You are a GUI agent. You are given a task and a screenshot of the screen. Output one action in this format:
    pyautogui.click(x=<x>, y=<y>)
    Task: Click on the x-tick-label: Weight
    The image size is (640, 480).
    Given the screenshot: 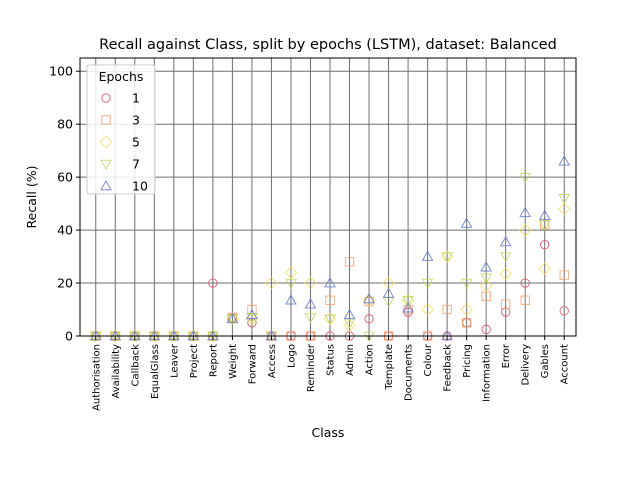 What is the action you would take?
    pyautogui.click(x=233, y=361)
    